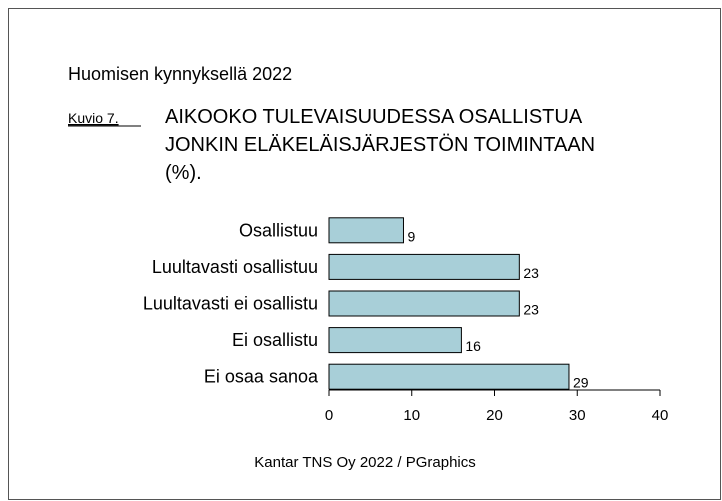  I want to click on x-tick-label: 20, so click(494, 415).